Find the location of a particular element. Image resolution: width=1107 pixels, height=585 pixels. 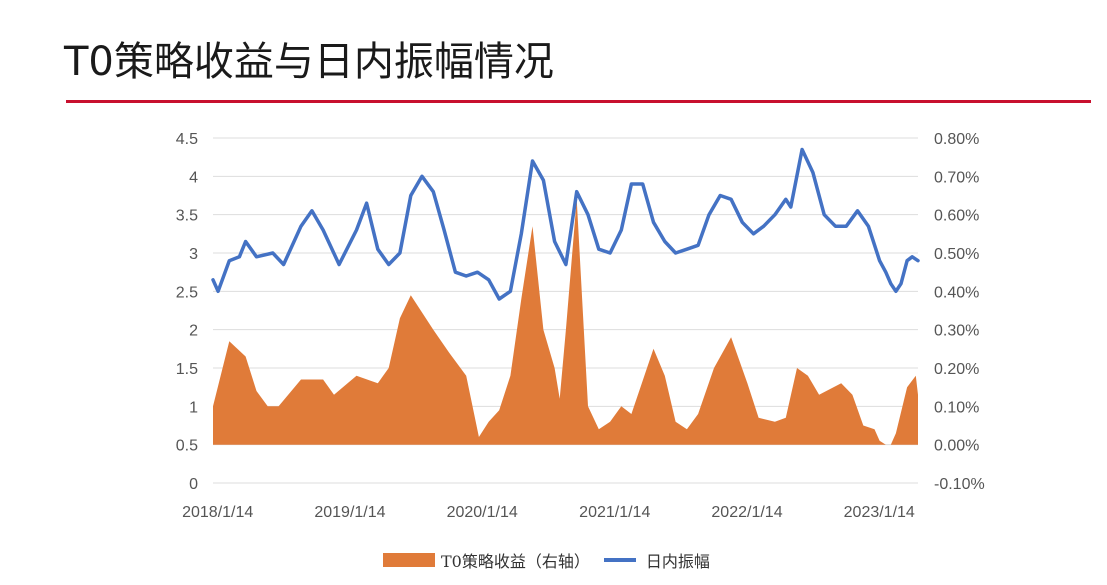

right-tick-label: 0.70% is located at coordinates (956, 177).